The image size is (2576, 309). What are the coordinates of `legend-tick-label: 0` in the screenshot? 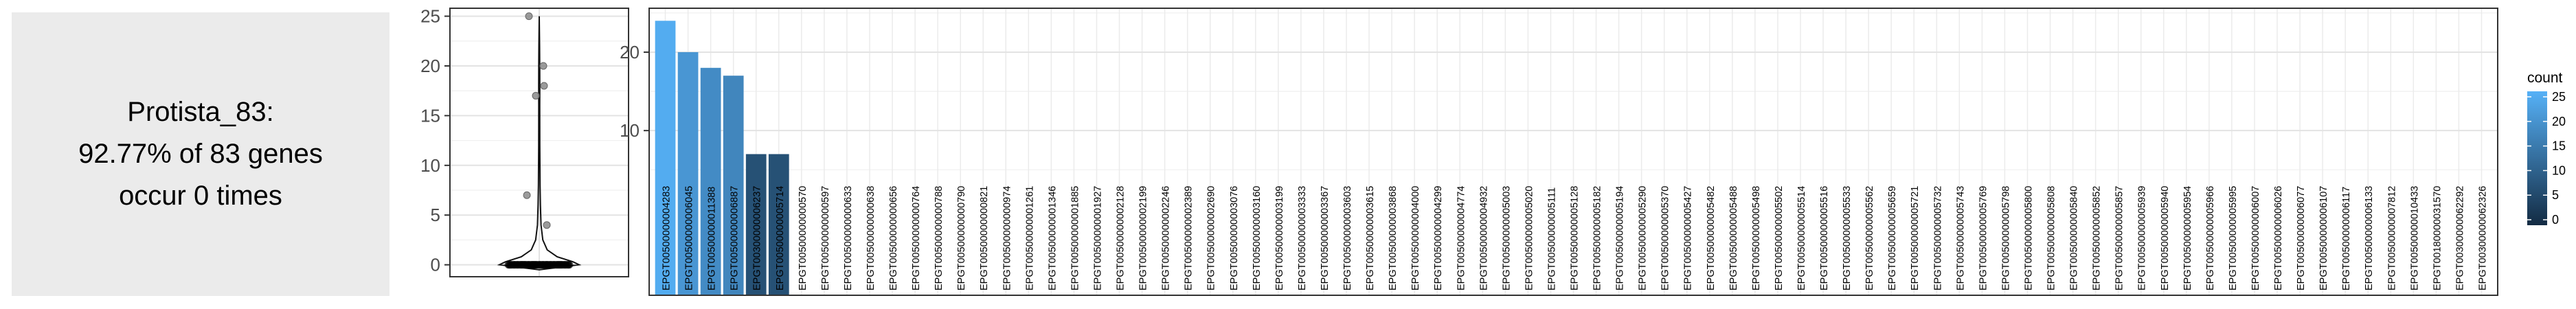 It's located at (2555, 220).